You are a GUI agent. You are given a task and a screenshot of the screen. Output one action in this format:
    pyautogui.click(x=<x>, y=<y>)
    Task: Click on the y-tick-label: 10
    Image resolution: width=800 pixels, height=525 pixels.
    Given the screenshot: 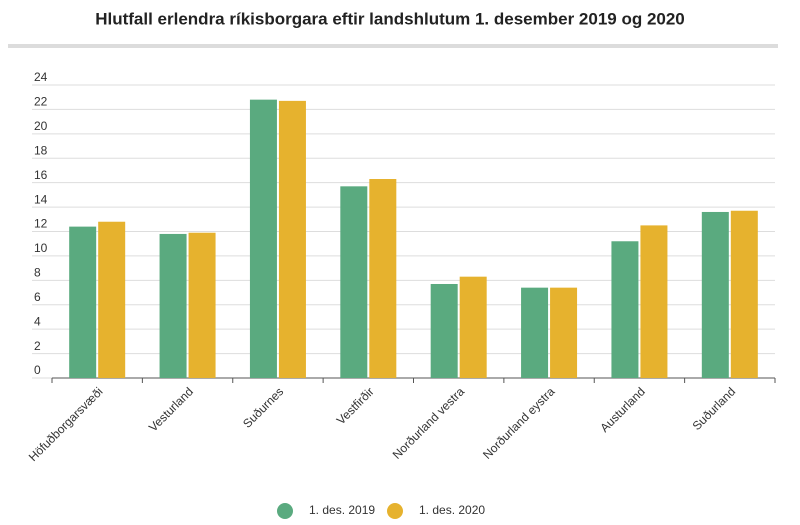 What is the action you would take?
    pyautogui.click(x=41, y=248)
    